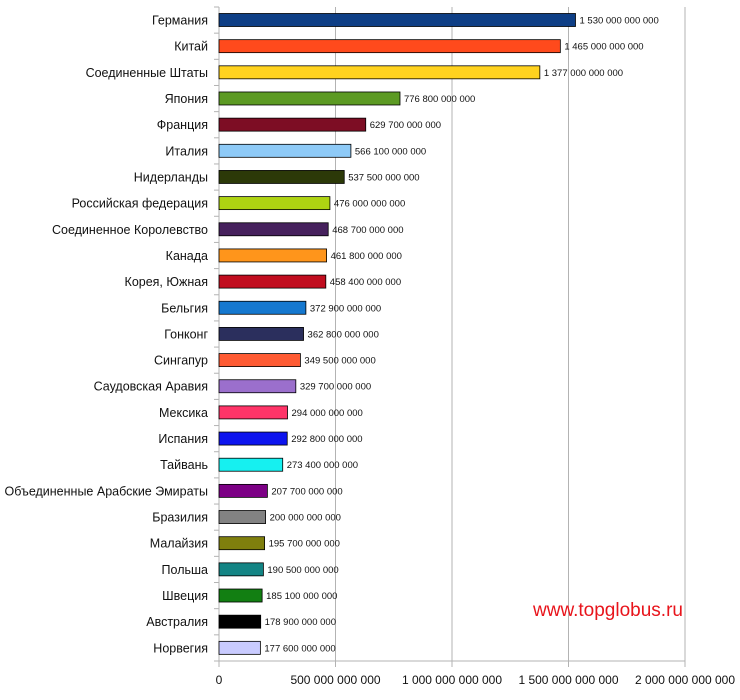 The height and width of the screenshot is (700, 740). Describe the element at coordinates (390, 151) in the screenshot. I see `data-label: 566 100 000 000` at that location.